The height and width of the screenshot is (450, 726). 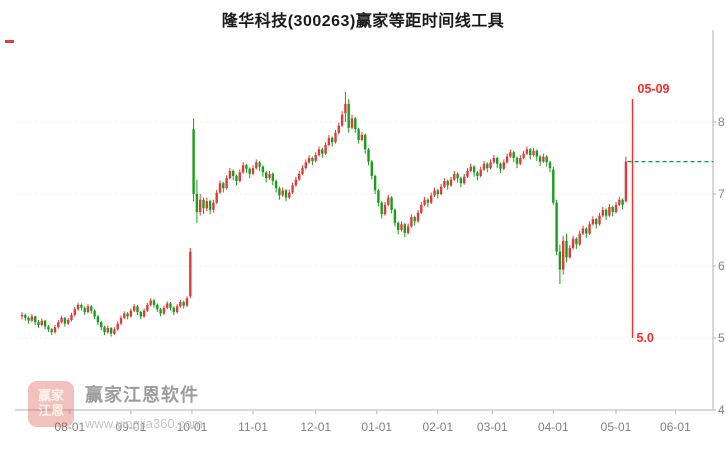 What do you see at coordinates (69, 427) in the screenshot?
I see `svg-text: 08-01` at bounding box center [69, 427].